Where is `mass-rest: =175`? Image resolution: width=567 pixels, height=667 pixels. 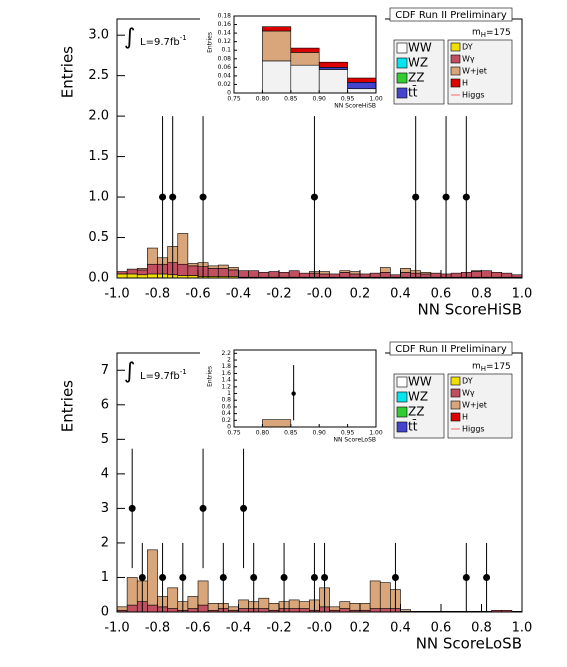
mass-rest: =175 is located at coordinates (498, 33).